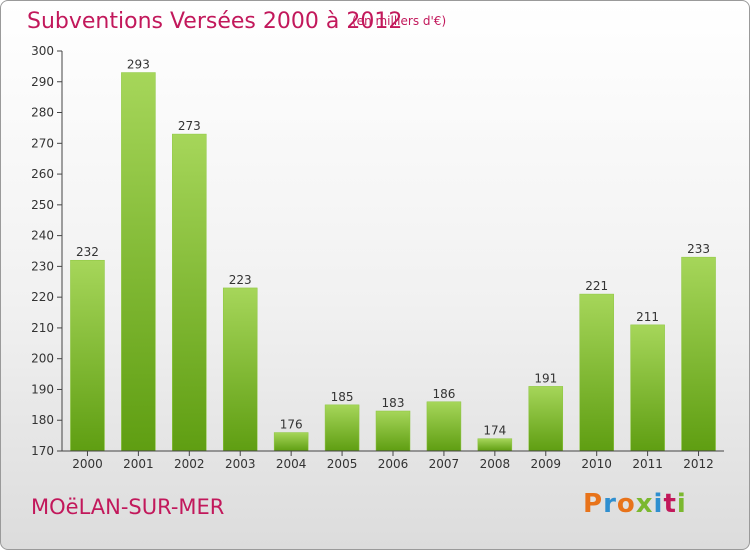 This screenshot has height=550, width=750. Describe the element at coordinates (128, 507) in the screenshot. I see `city-name: MOëLAN-SUR-MER` at that location.